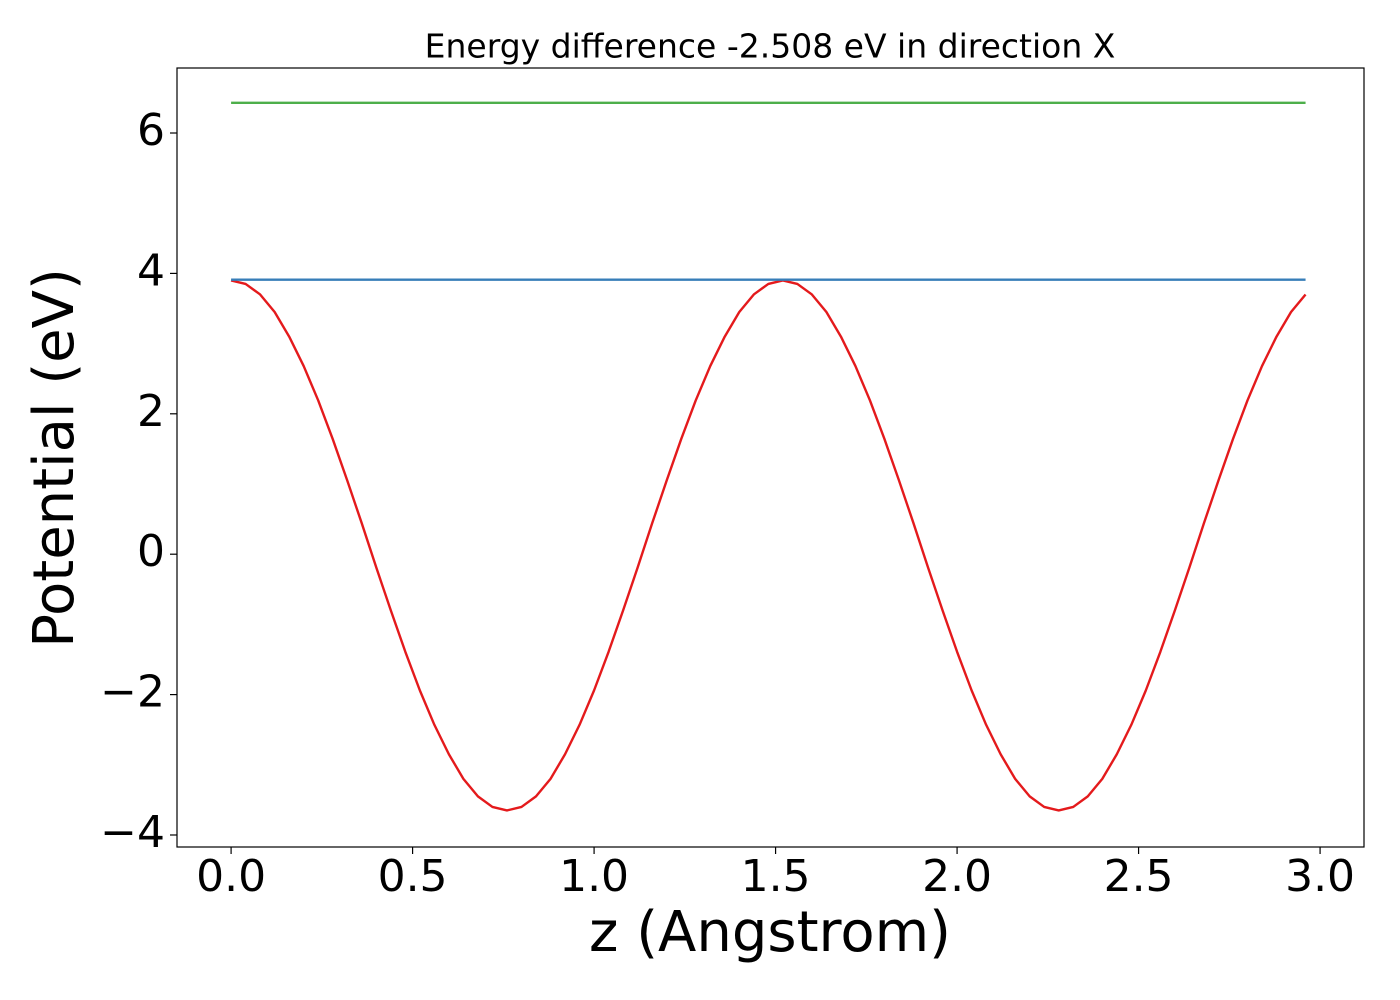 The width and height of the screenshot is (1400, 1000). What do you see at coordinates (594, 876) in the screenshot?
I see `x-tick-label: 1.0` at bounding box center [594, 876].